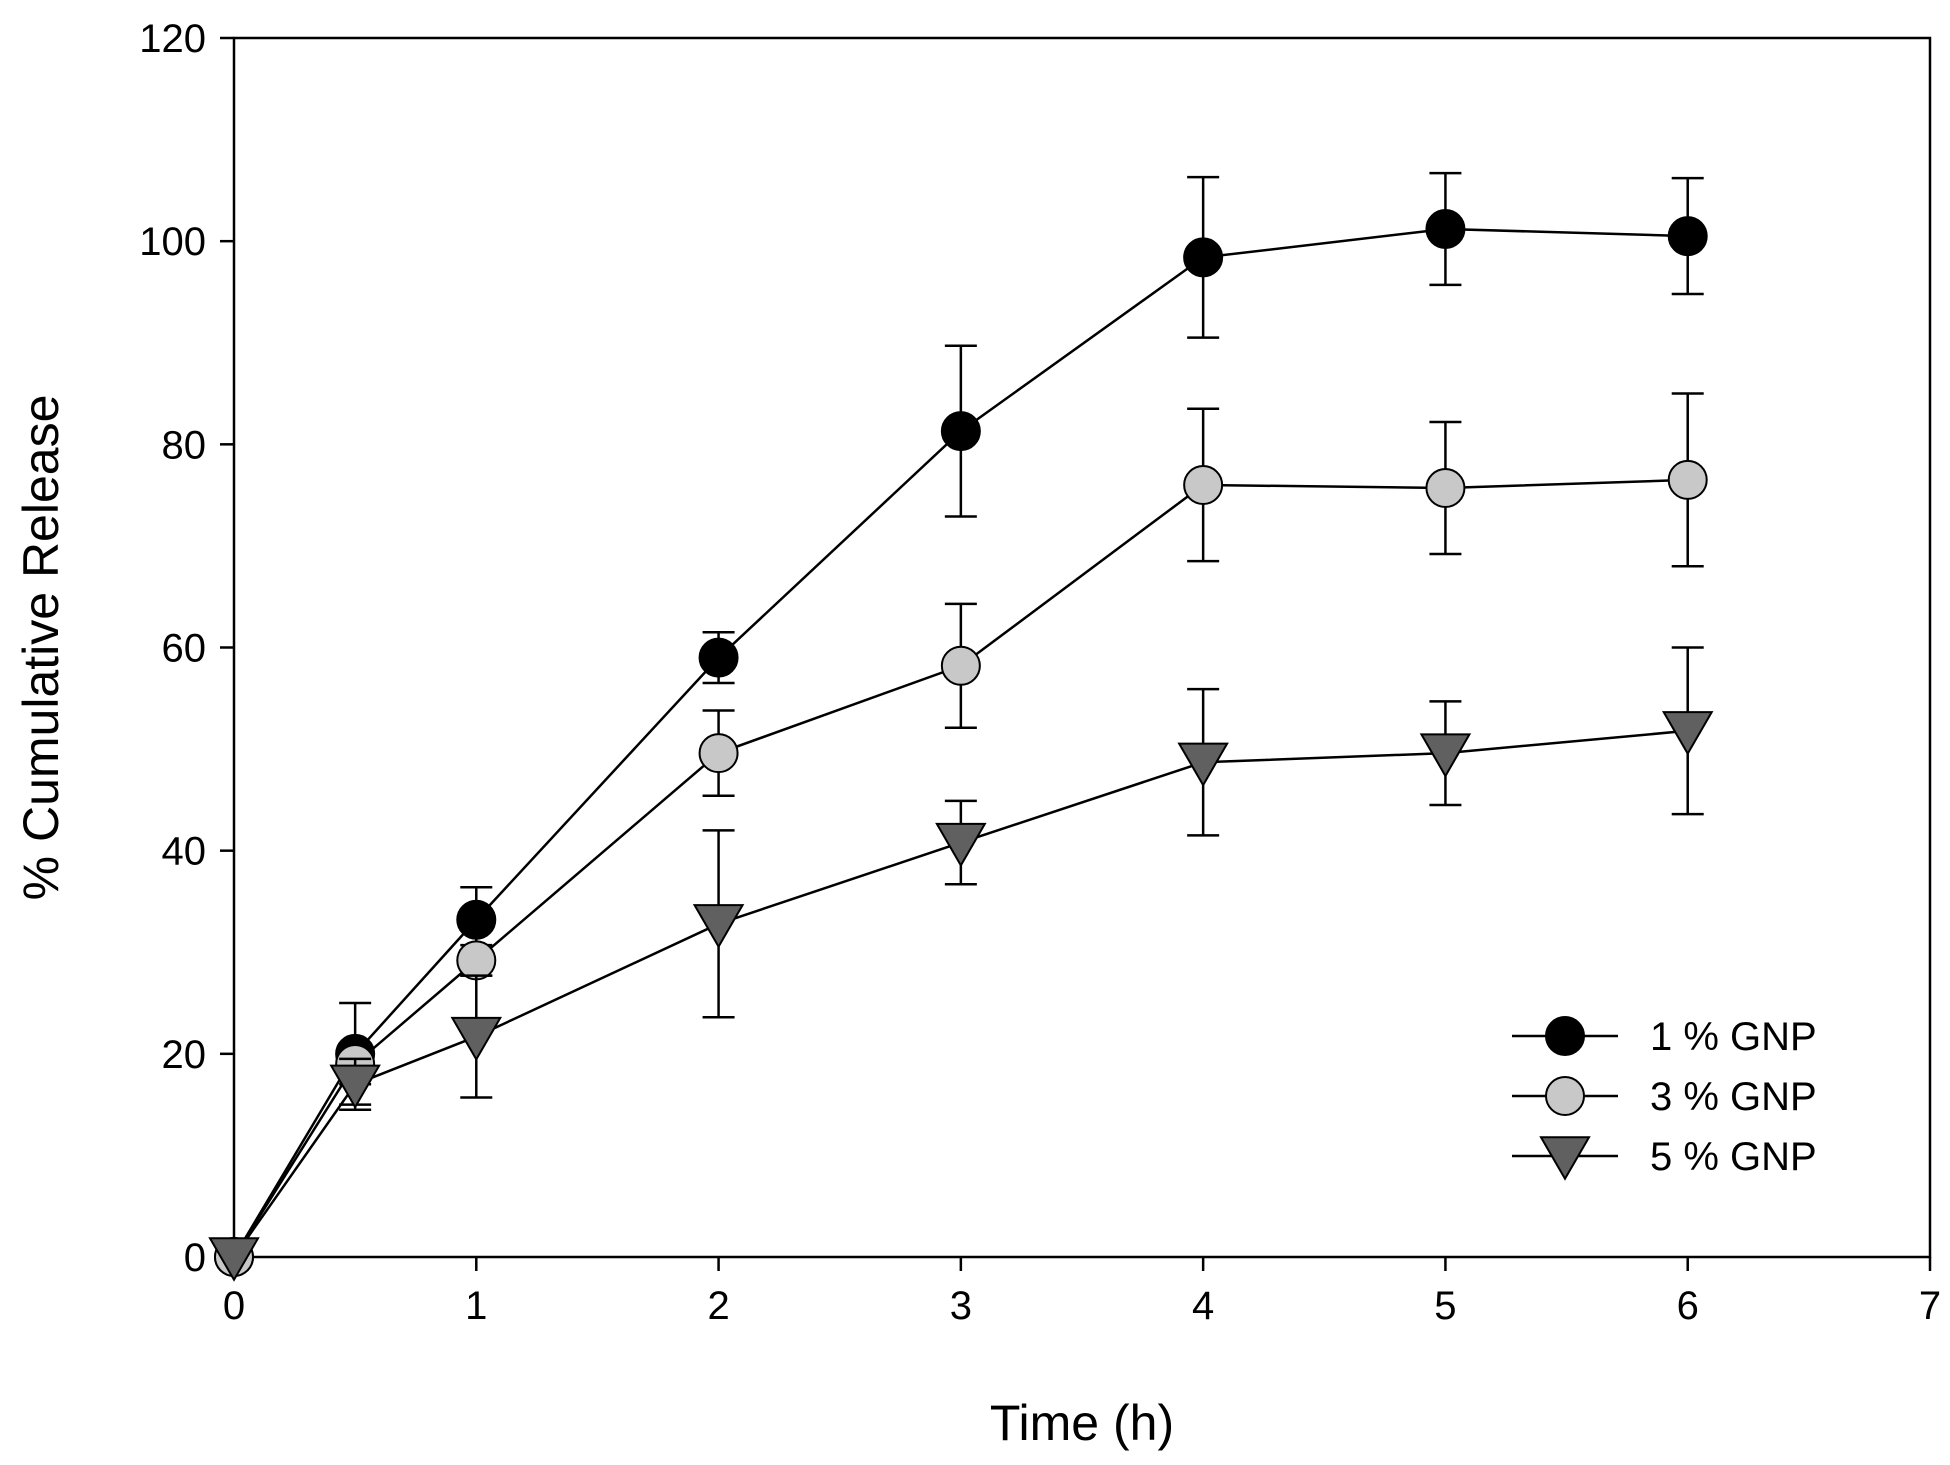 This screenshot has height=1465, width=1950. Describe the element at coordinates (41, 648) in the screenshot. I see `y-axis-title: % Cumulative Release` at that location.